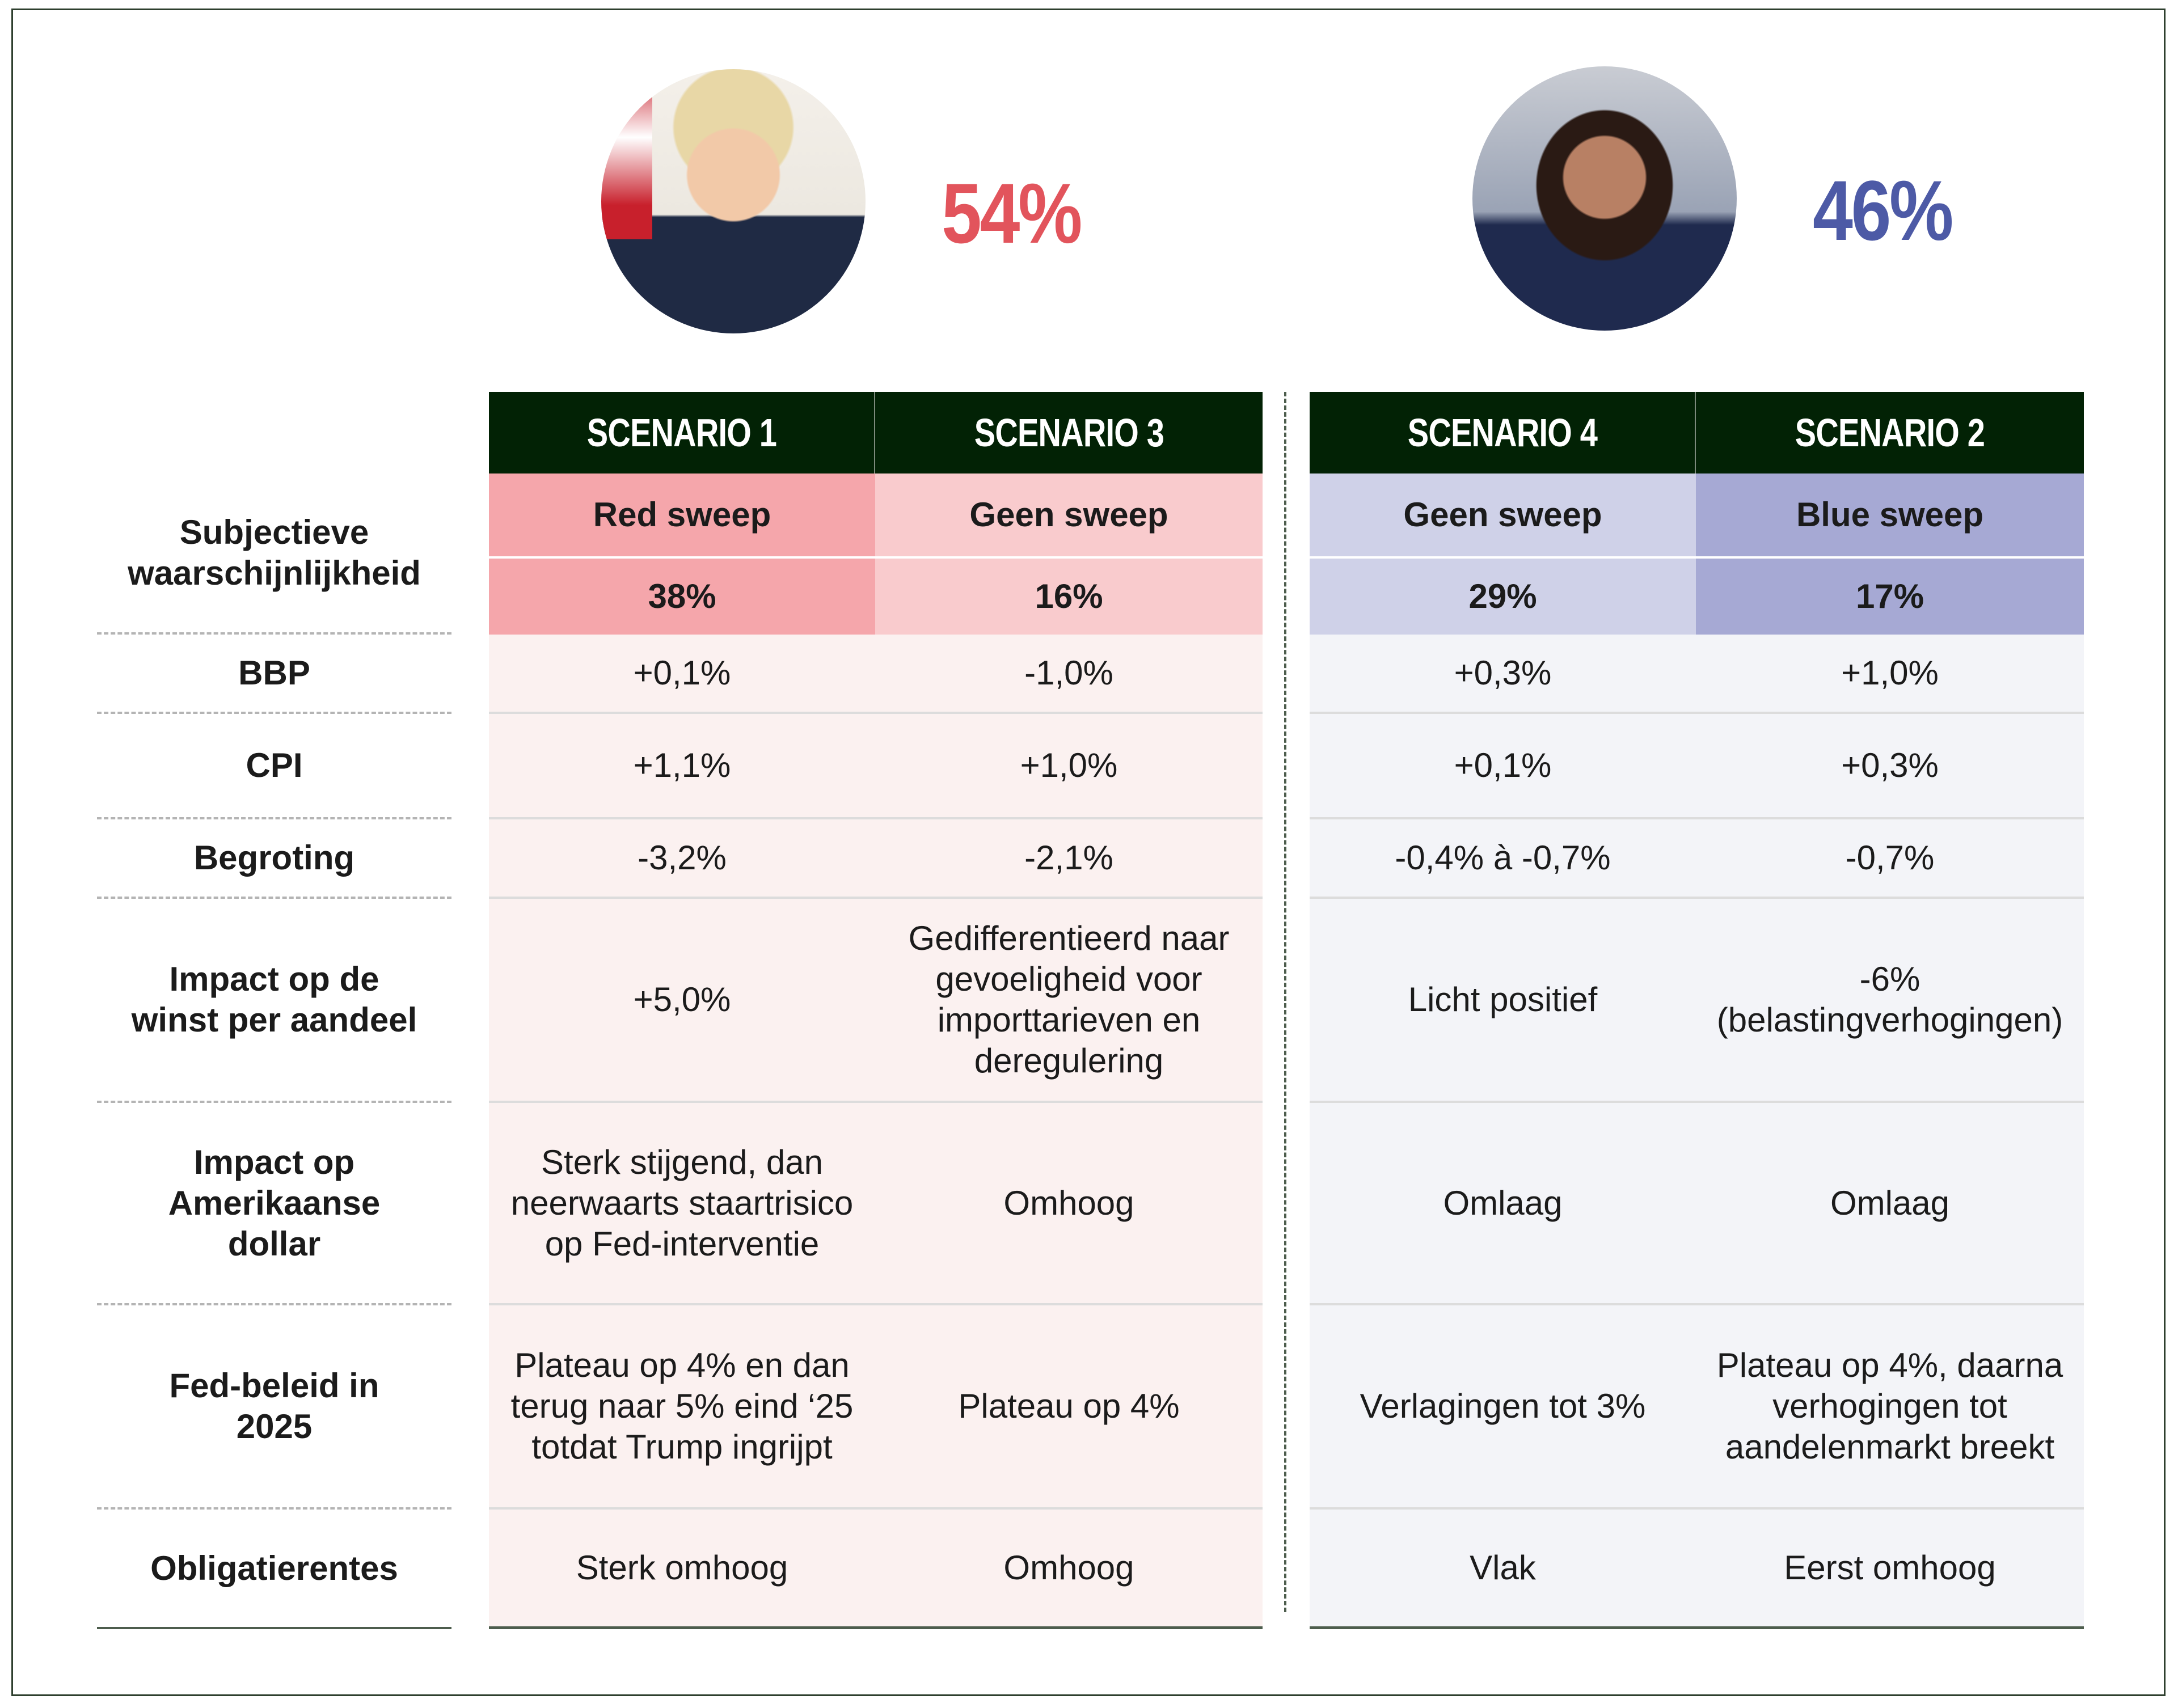 Image resolution: width=2178 pixels, height=1708 pixels. I want to click on row-label: Impact op de winst per aandeel, so click(274, 1001).